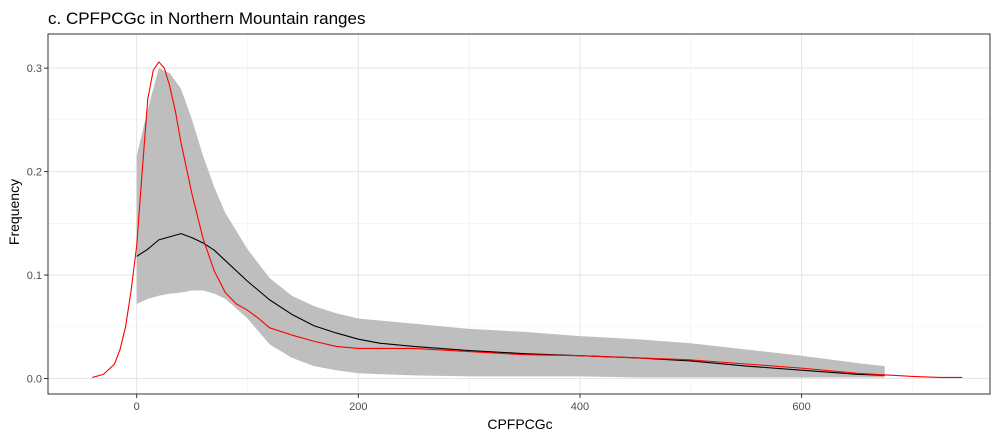  Describe the element at coordinates (34, 379) in the screenshot. I see `y-tick-label: 0.0` at that location.